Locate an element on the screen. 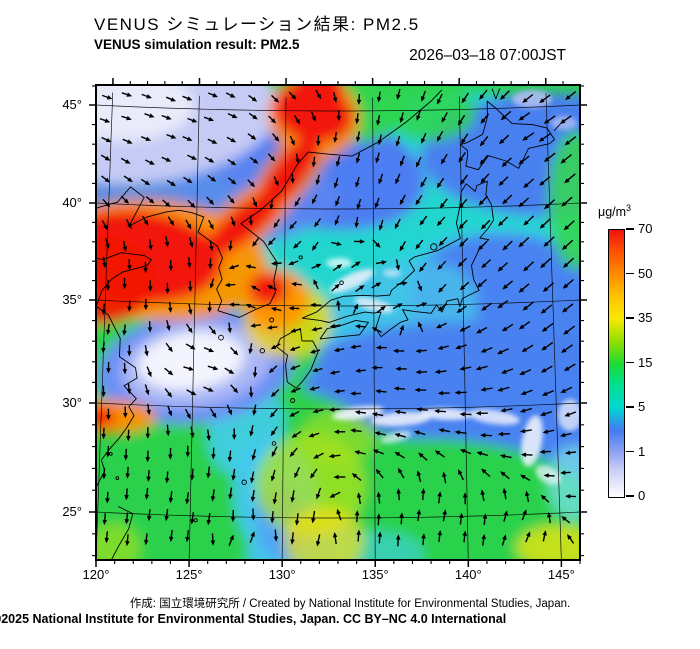  x-axis-label-125: 125° is located at coordinates (189, 574).